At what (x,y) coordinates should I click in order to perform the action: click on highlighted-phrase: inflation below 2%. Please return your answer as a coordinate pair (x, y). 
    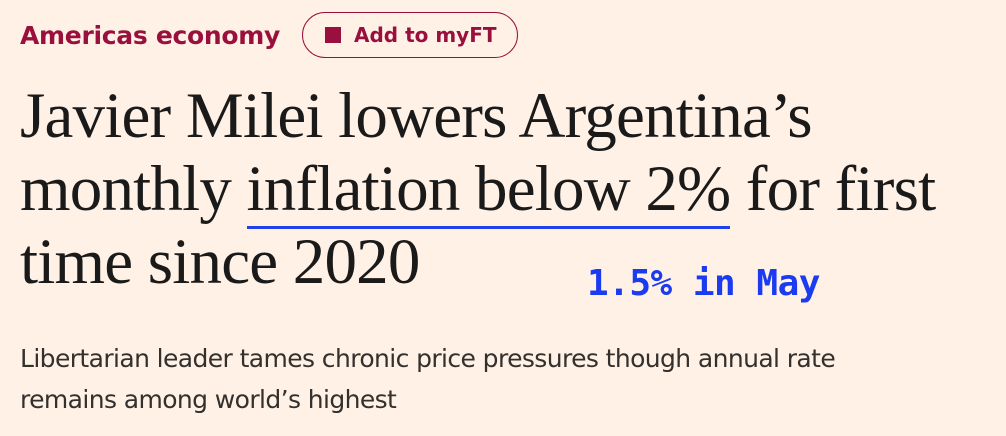
    Looking at the image, I should click on (488, 191).